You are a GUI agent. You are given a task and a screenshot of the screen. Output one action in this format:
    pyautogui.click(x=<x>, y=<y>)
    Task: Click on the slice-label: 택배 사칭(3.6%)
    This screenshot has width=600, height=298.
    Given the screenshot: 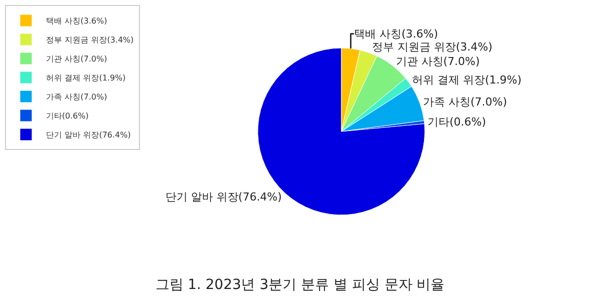 What is the action you would take?
    pyautogui.click(x=396, y=33)
    